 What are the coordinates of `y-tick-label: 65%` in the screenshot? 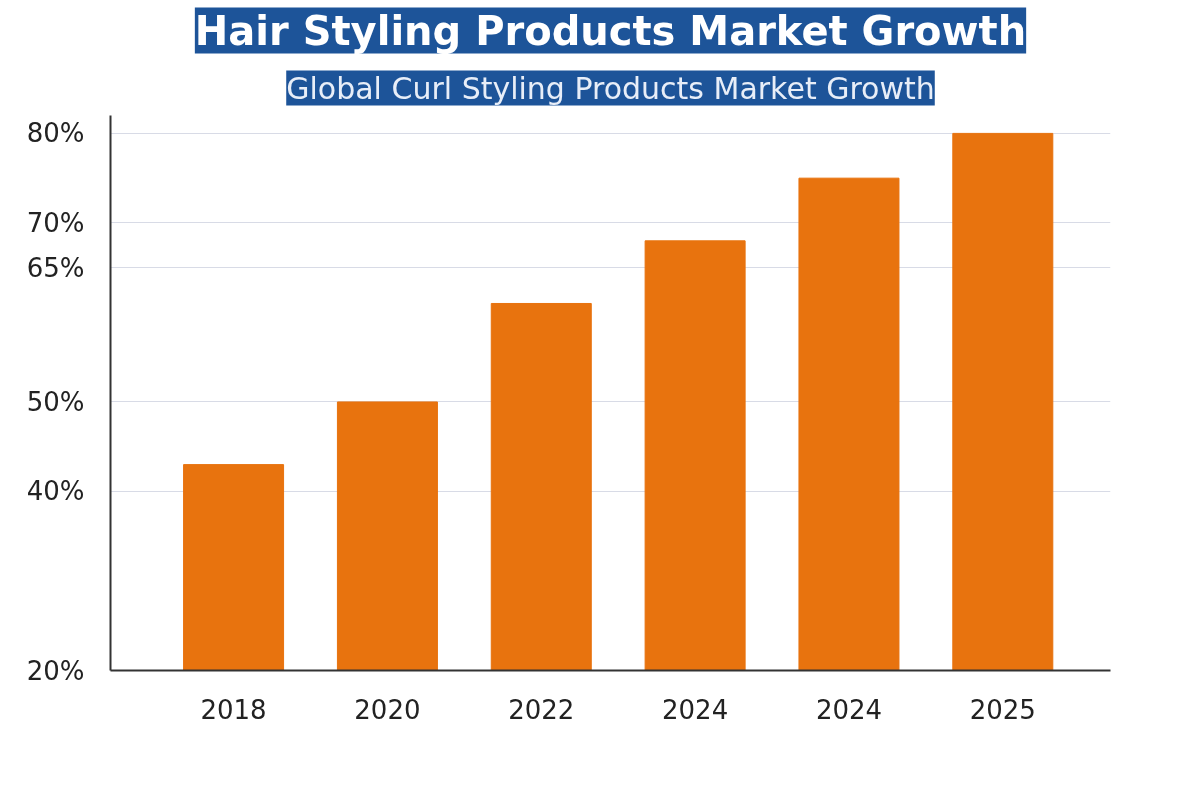 It's located at (55, 267).